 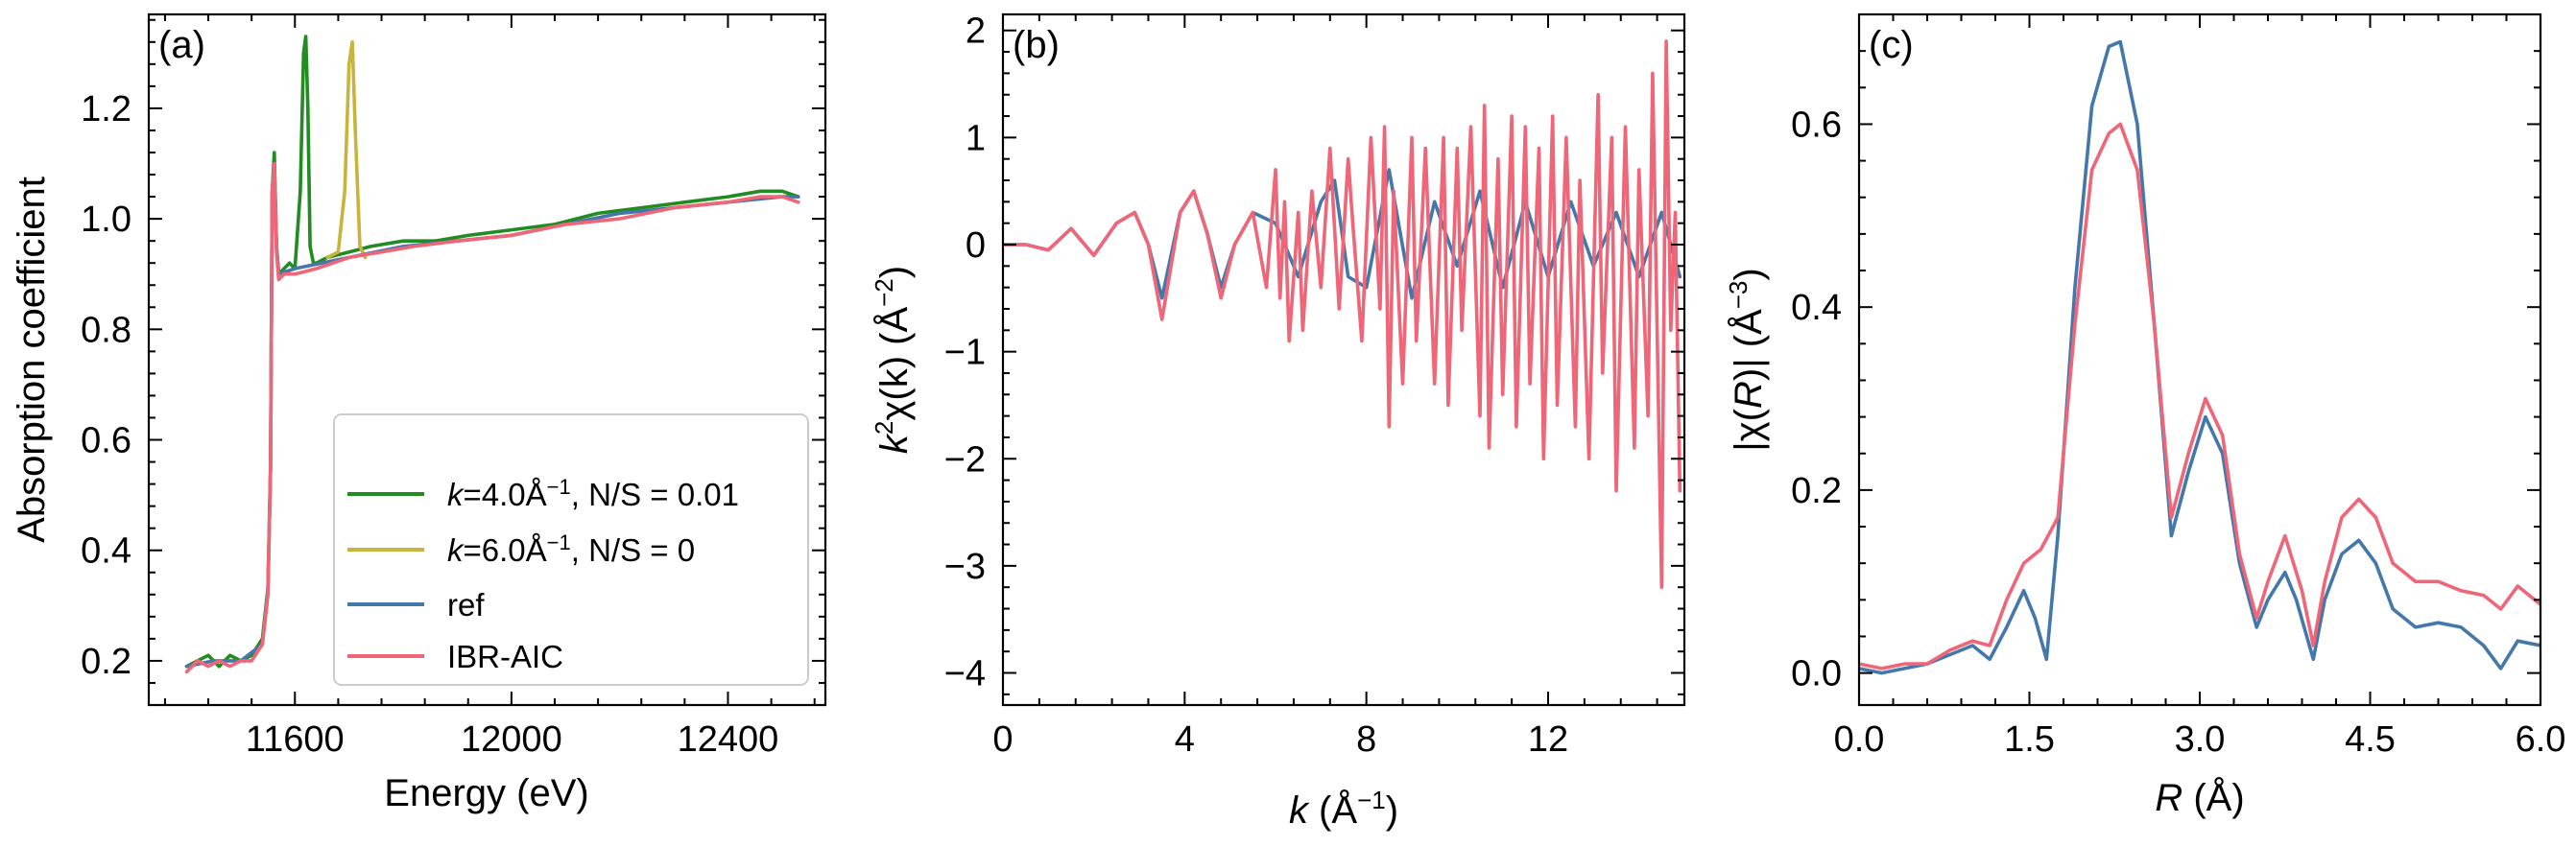 I want to click on panel-a-series-pink, so click(x=492, y=417).